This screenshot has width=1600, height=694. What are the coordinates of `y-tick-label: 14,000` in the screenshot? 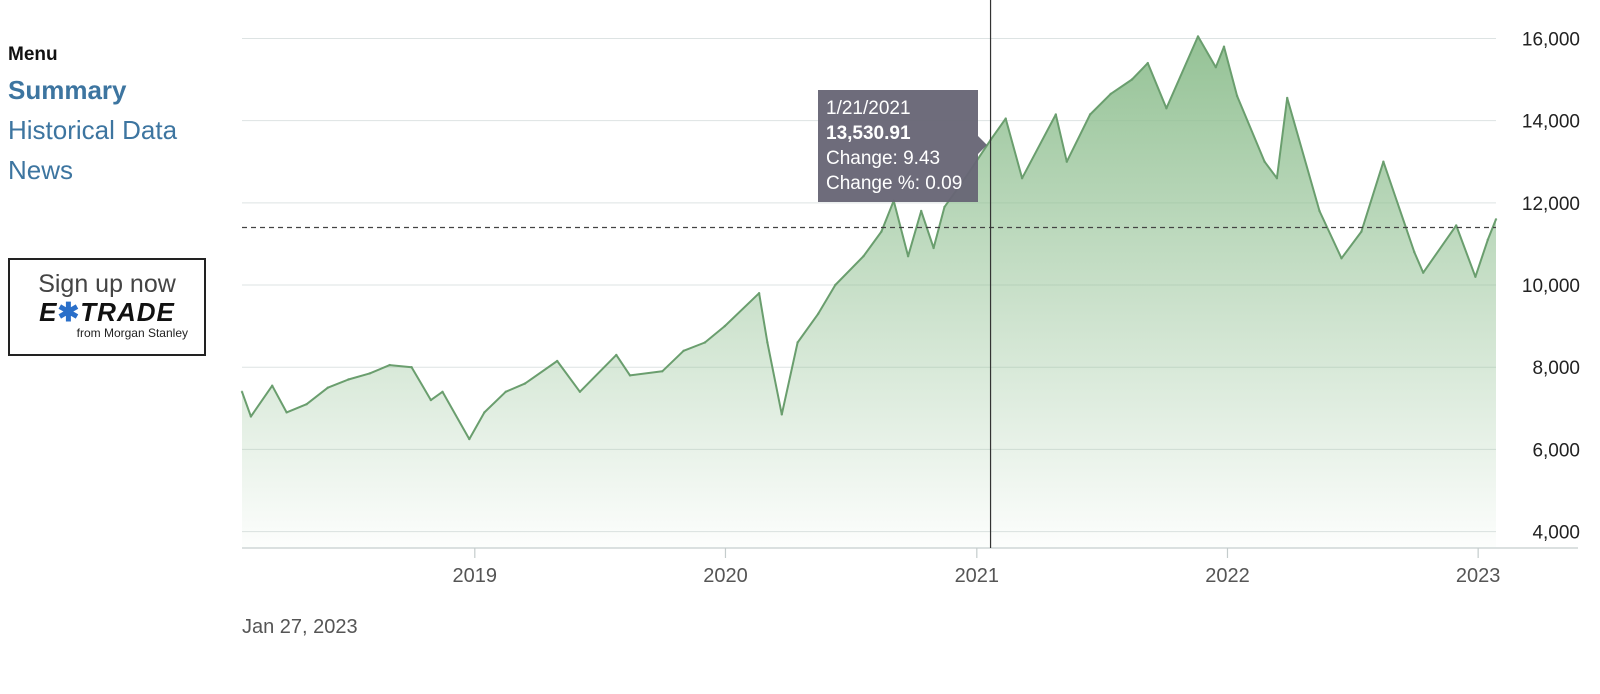 It's located at (1551, 122).